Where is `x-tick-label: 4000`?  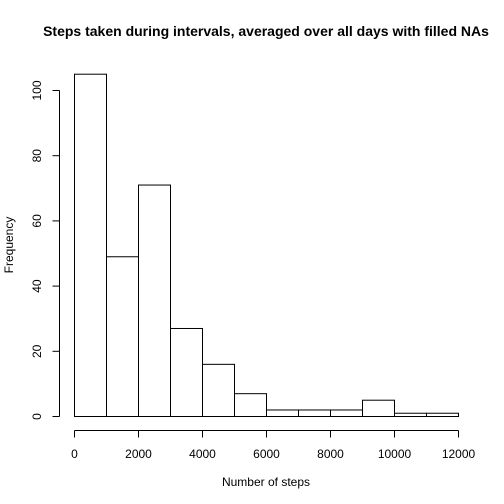
x-tick-label: 4000 is located at coordinates (202, 454).